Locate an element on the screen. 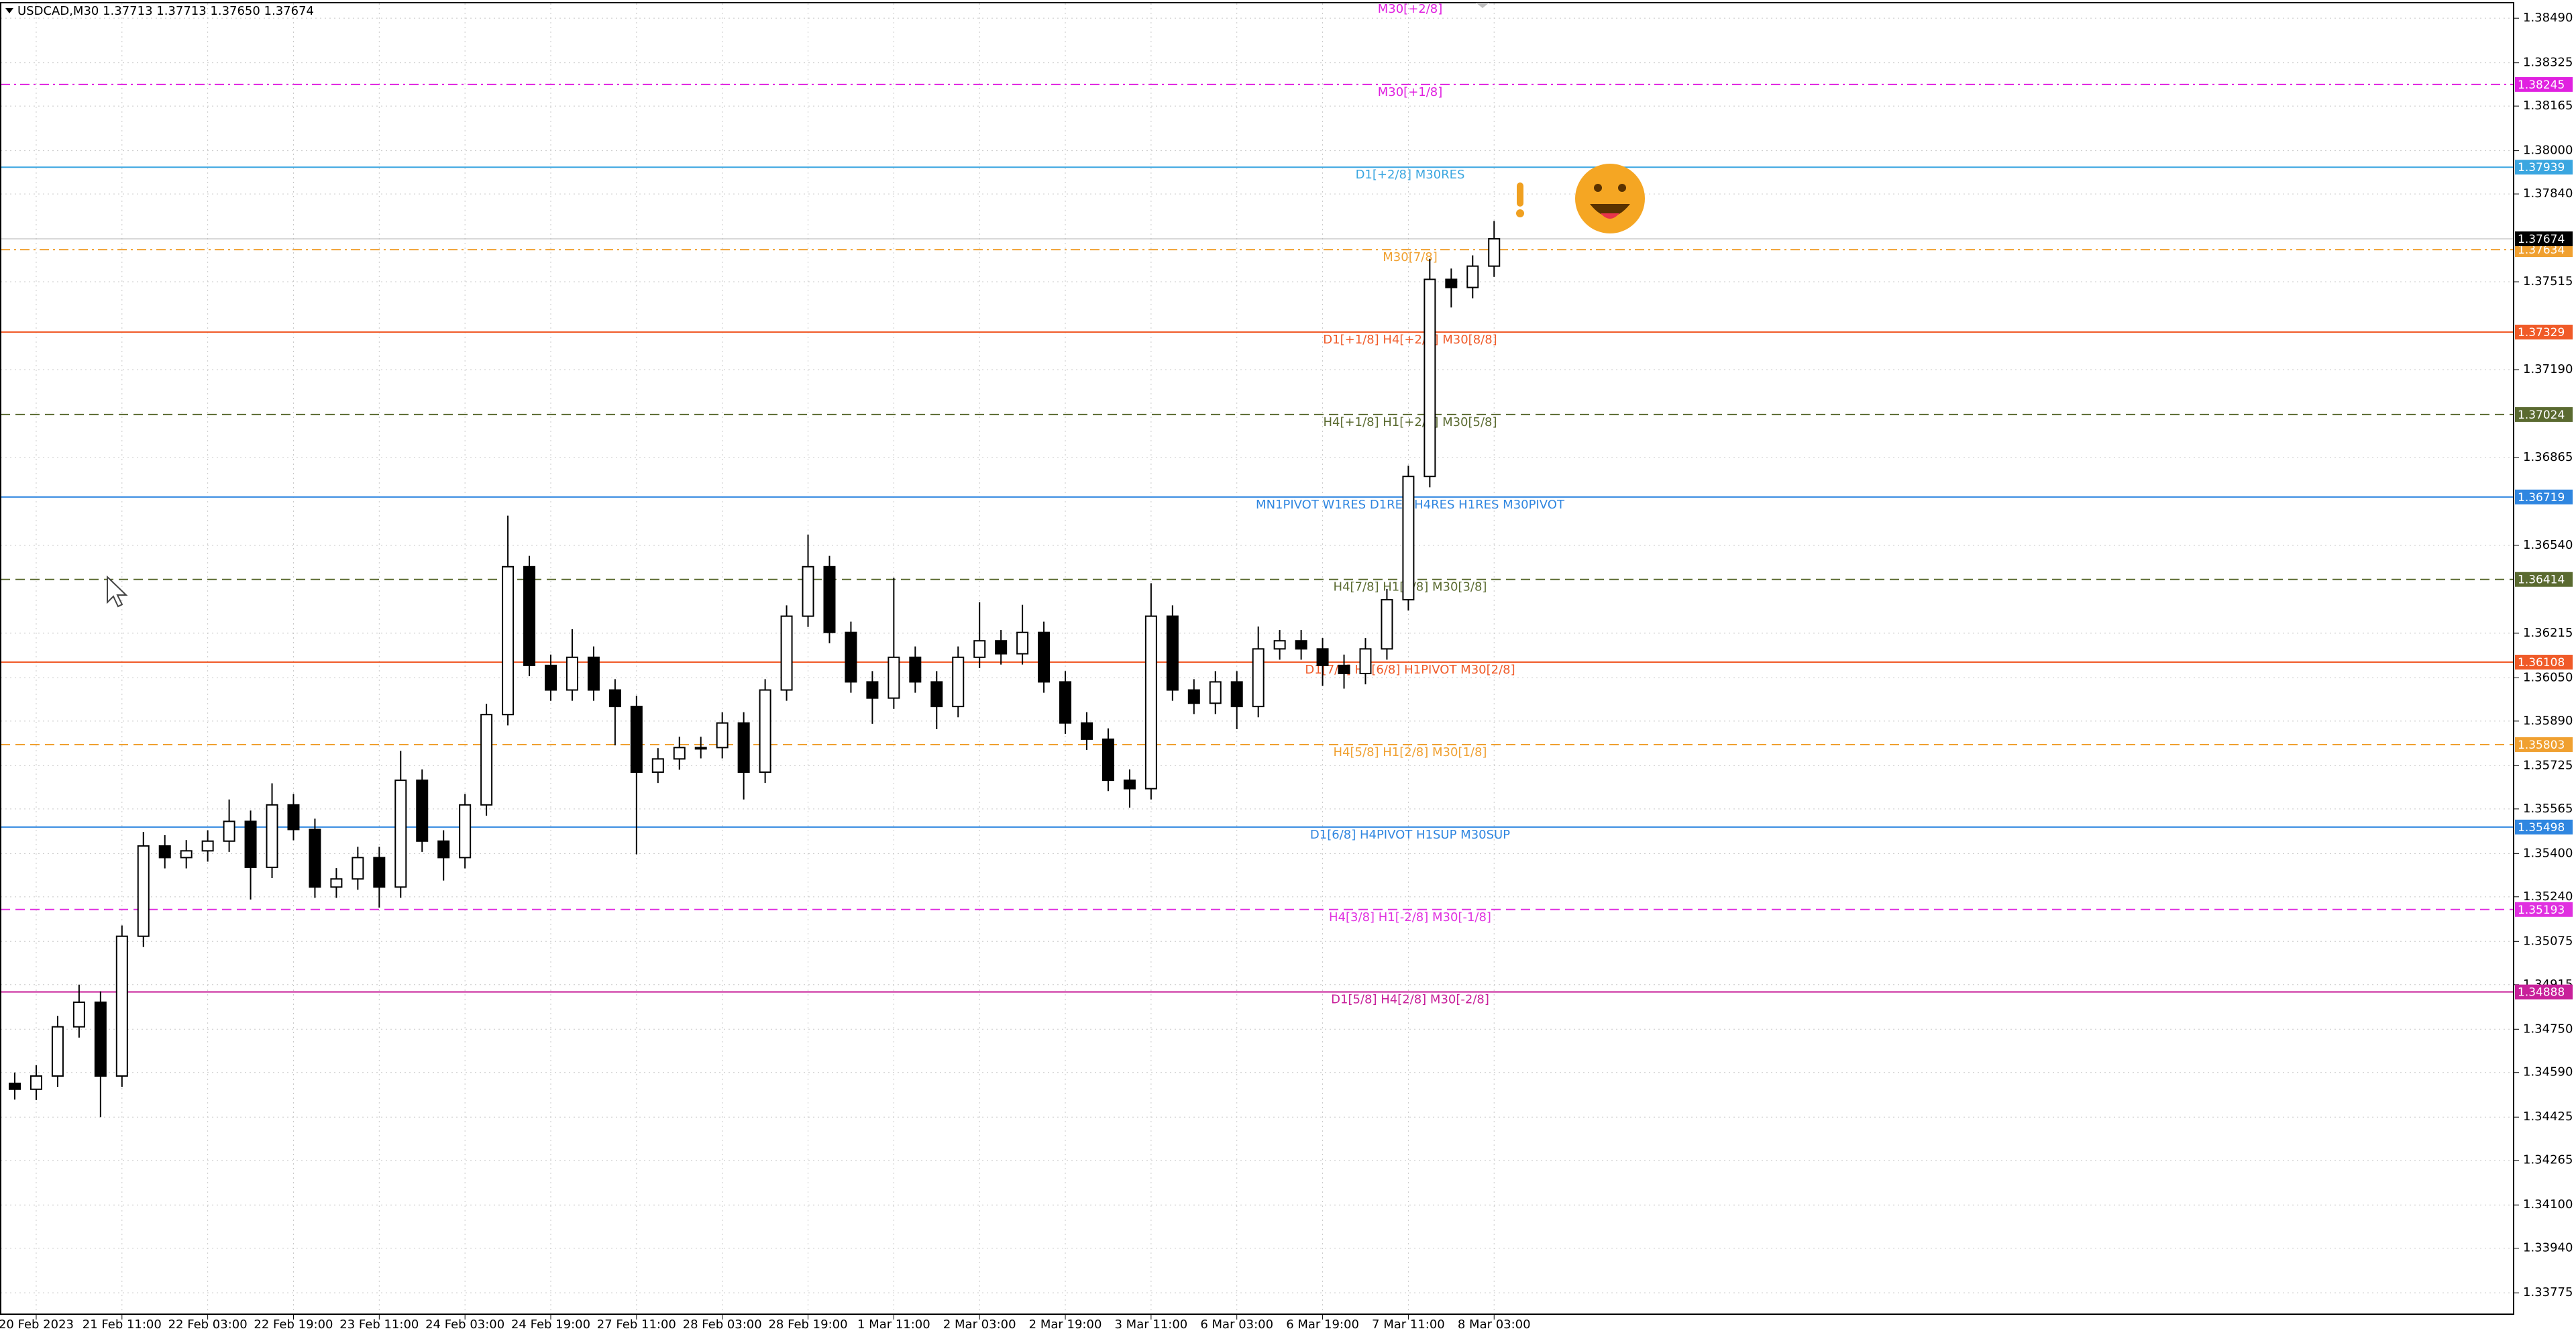  y-tick-label: 1.38165 is located at coordinates (2548, 106).